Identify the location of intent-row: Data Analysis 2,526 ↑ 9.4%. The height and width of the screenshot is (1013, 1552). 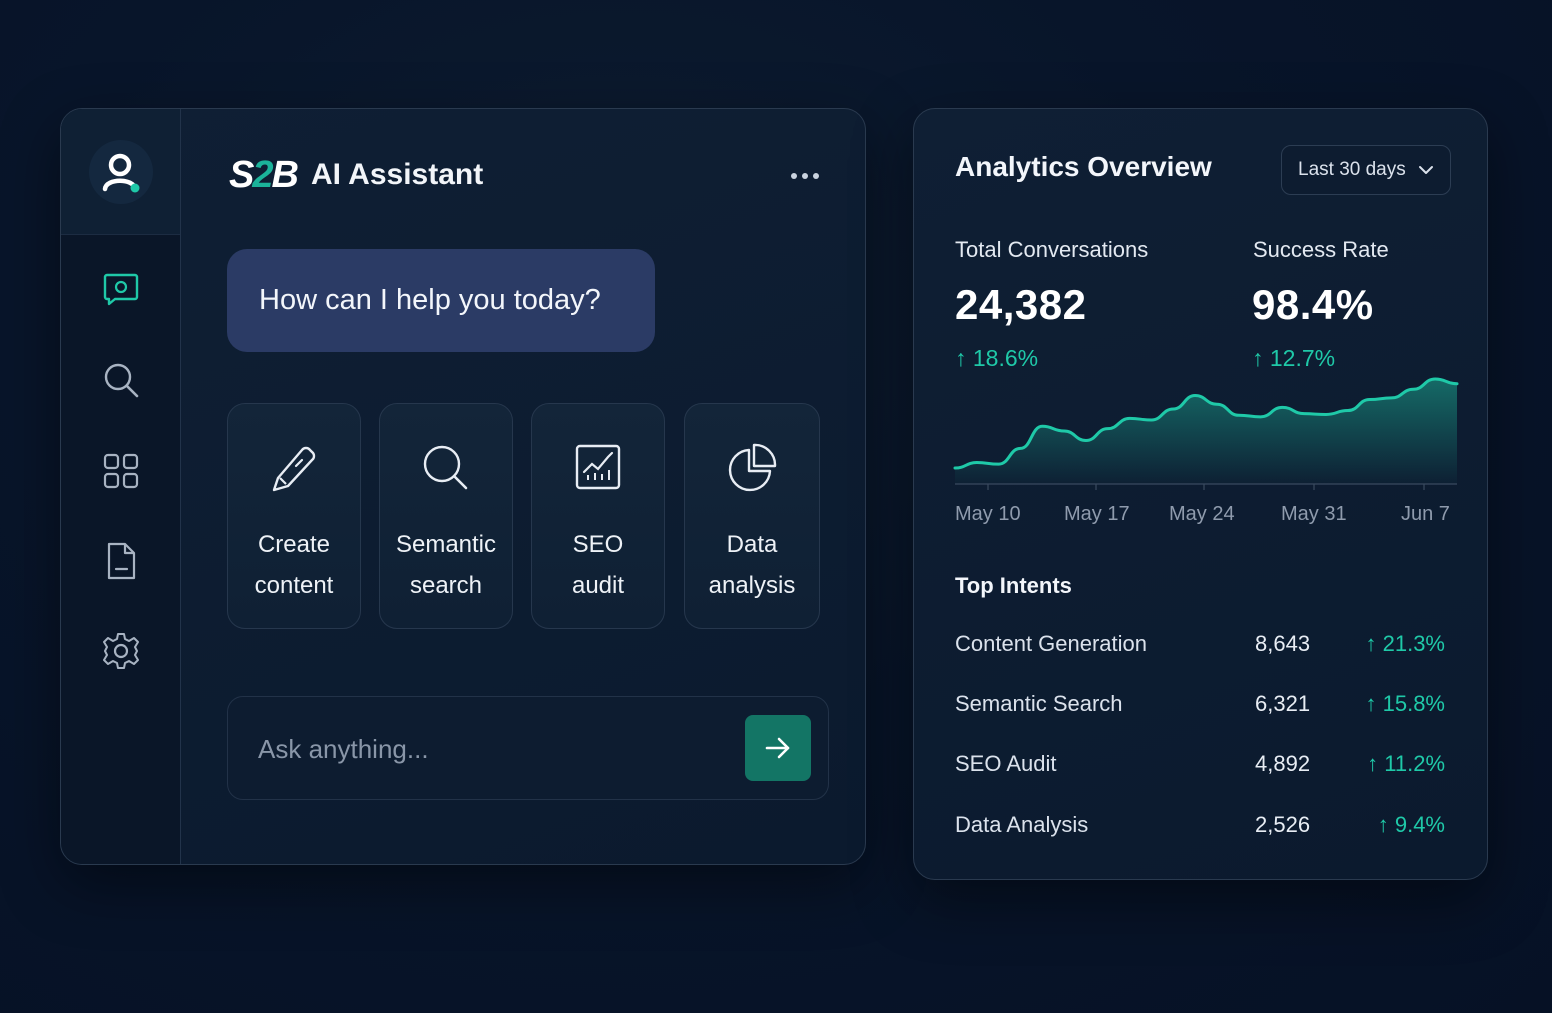
(1200, 824).